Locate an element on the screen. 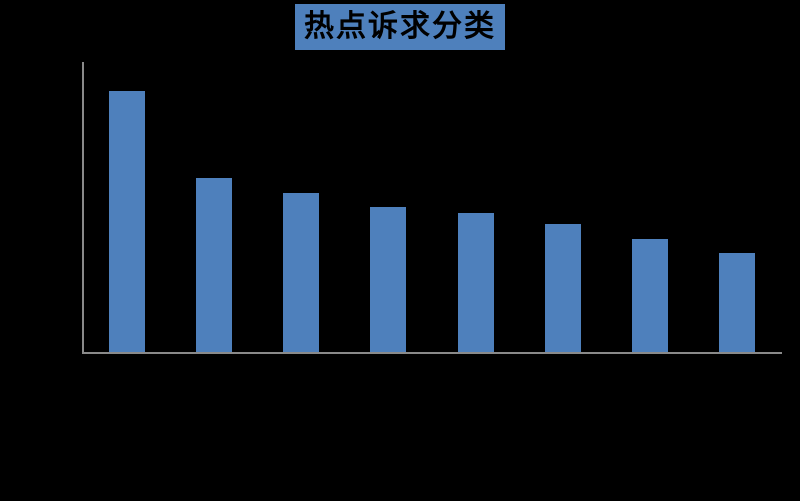 The image size is (800, 501). x-axis-line is located at coordinates (432, 353).